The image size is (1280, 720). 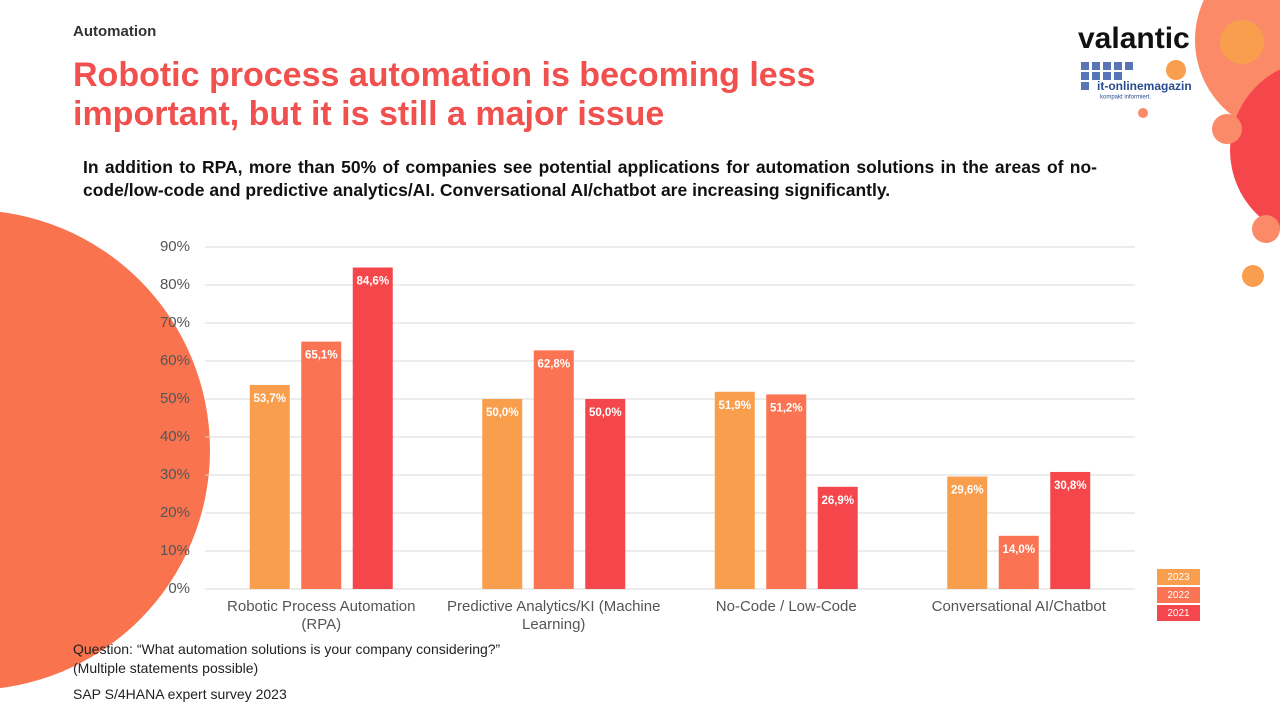 I want to click on value-label: 84,6%, so click(x=372, y=282).